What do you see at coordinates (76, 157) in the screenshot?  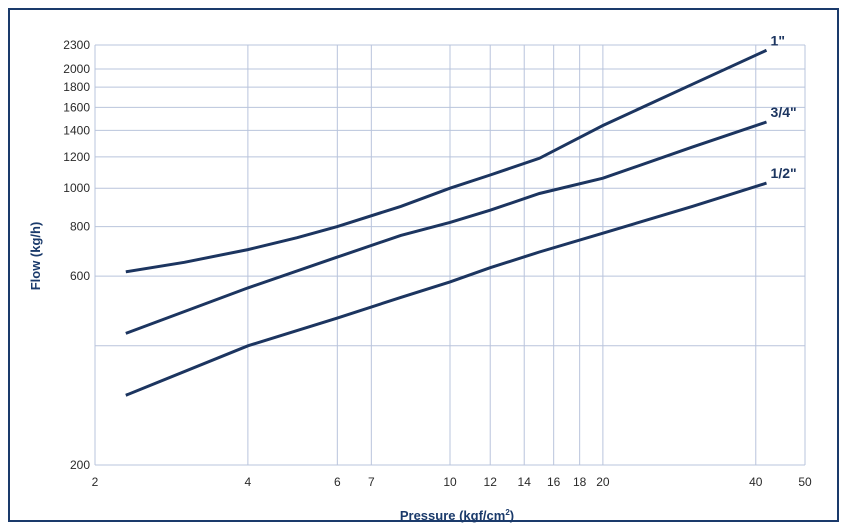 I see `y-tick-label-1200: 1200` at bounding box center [76, 157].